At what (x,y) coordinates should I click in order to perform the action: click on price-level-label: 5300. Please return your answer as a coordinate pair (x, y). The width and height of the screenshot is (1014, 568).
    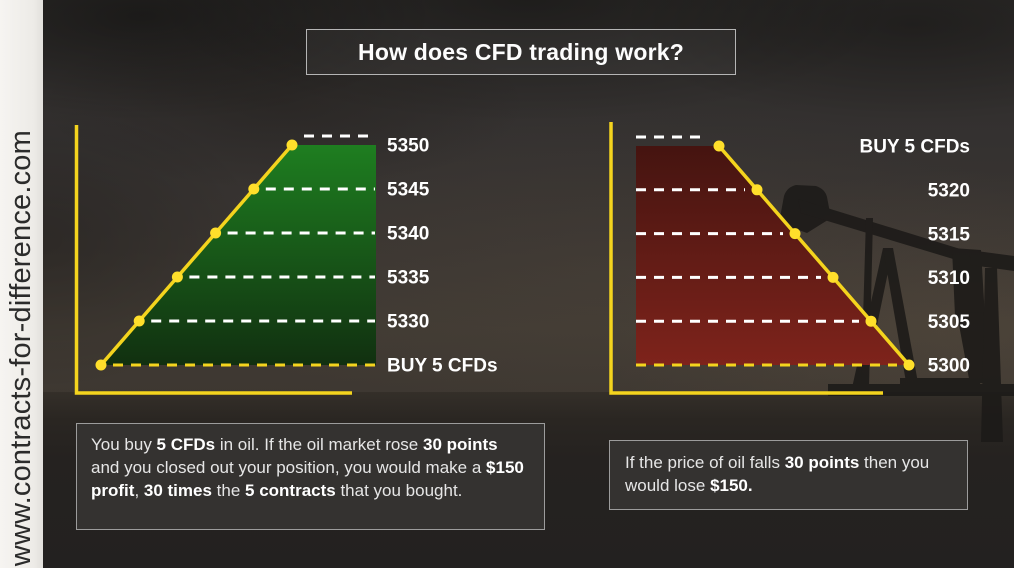
    Looking at the image, I should click on (949, 366).